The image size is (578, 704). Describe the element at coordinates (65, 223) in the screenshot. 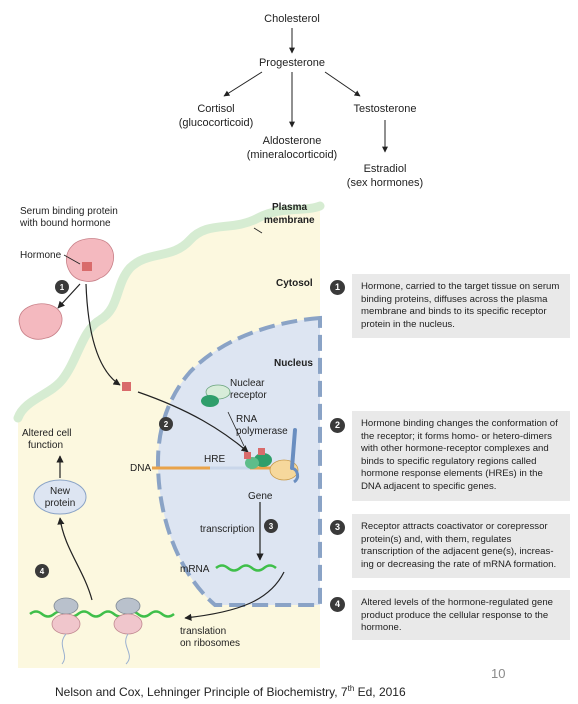

I see `serum-label-2: with bound hormone` at that location.